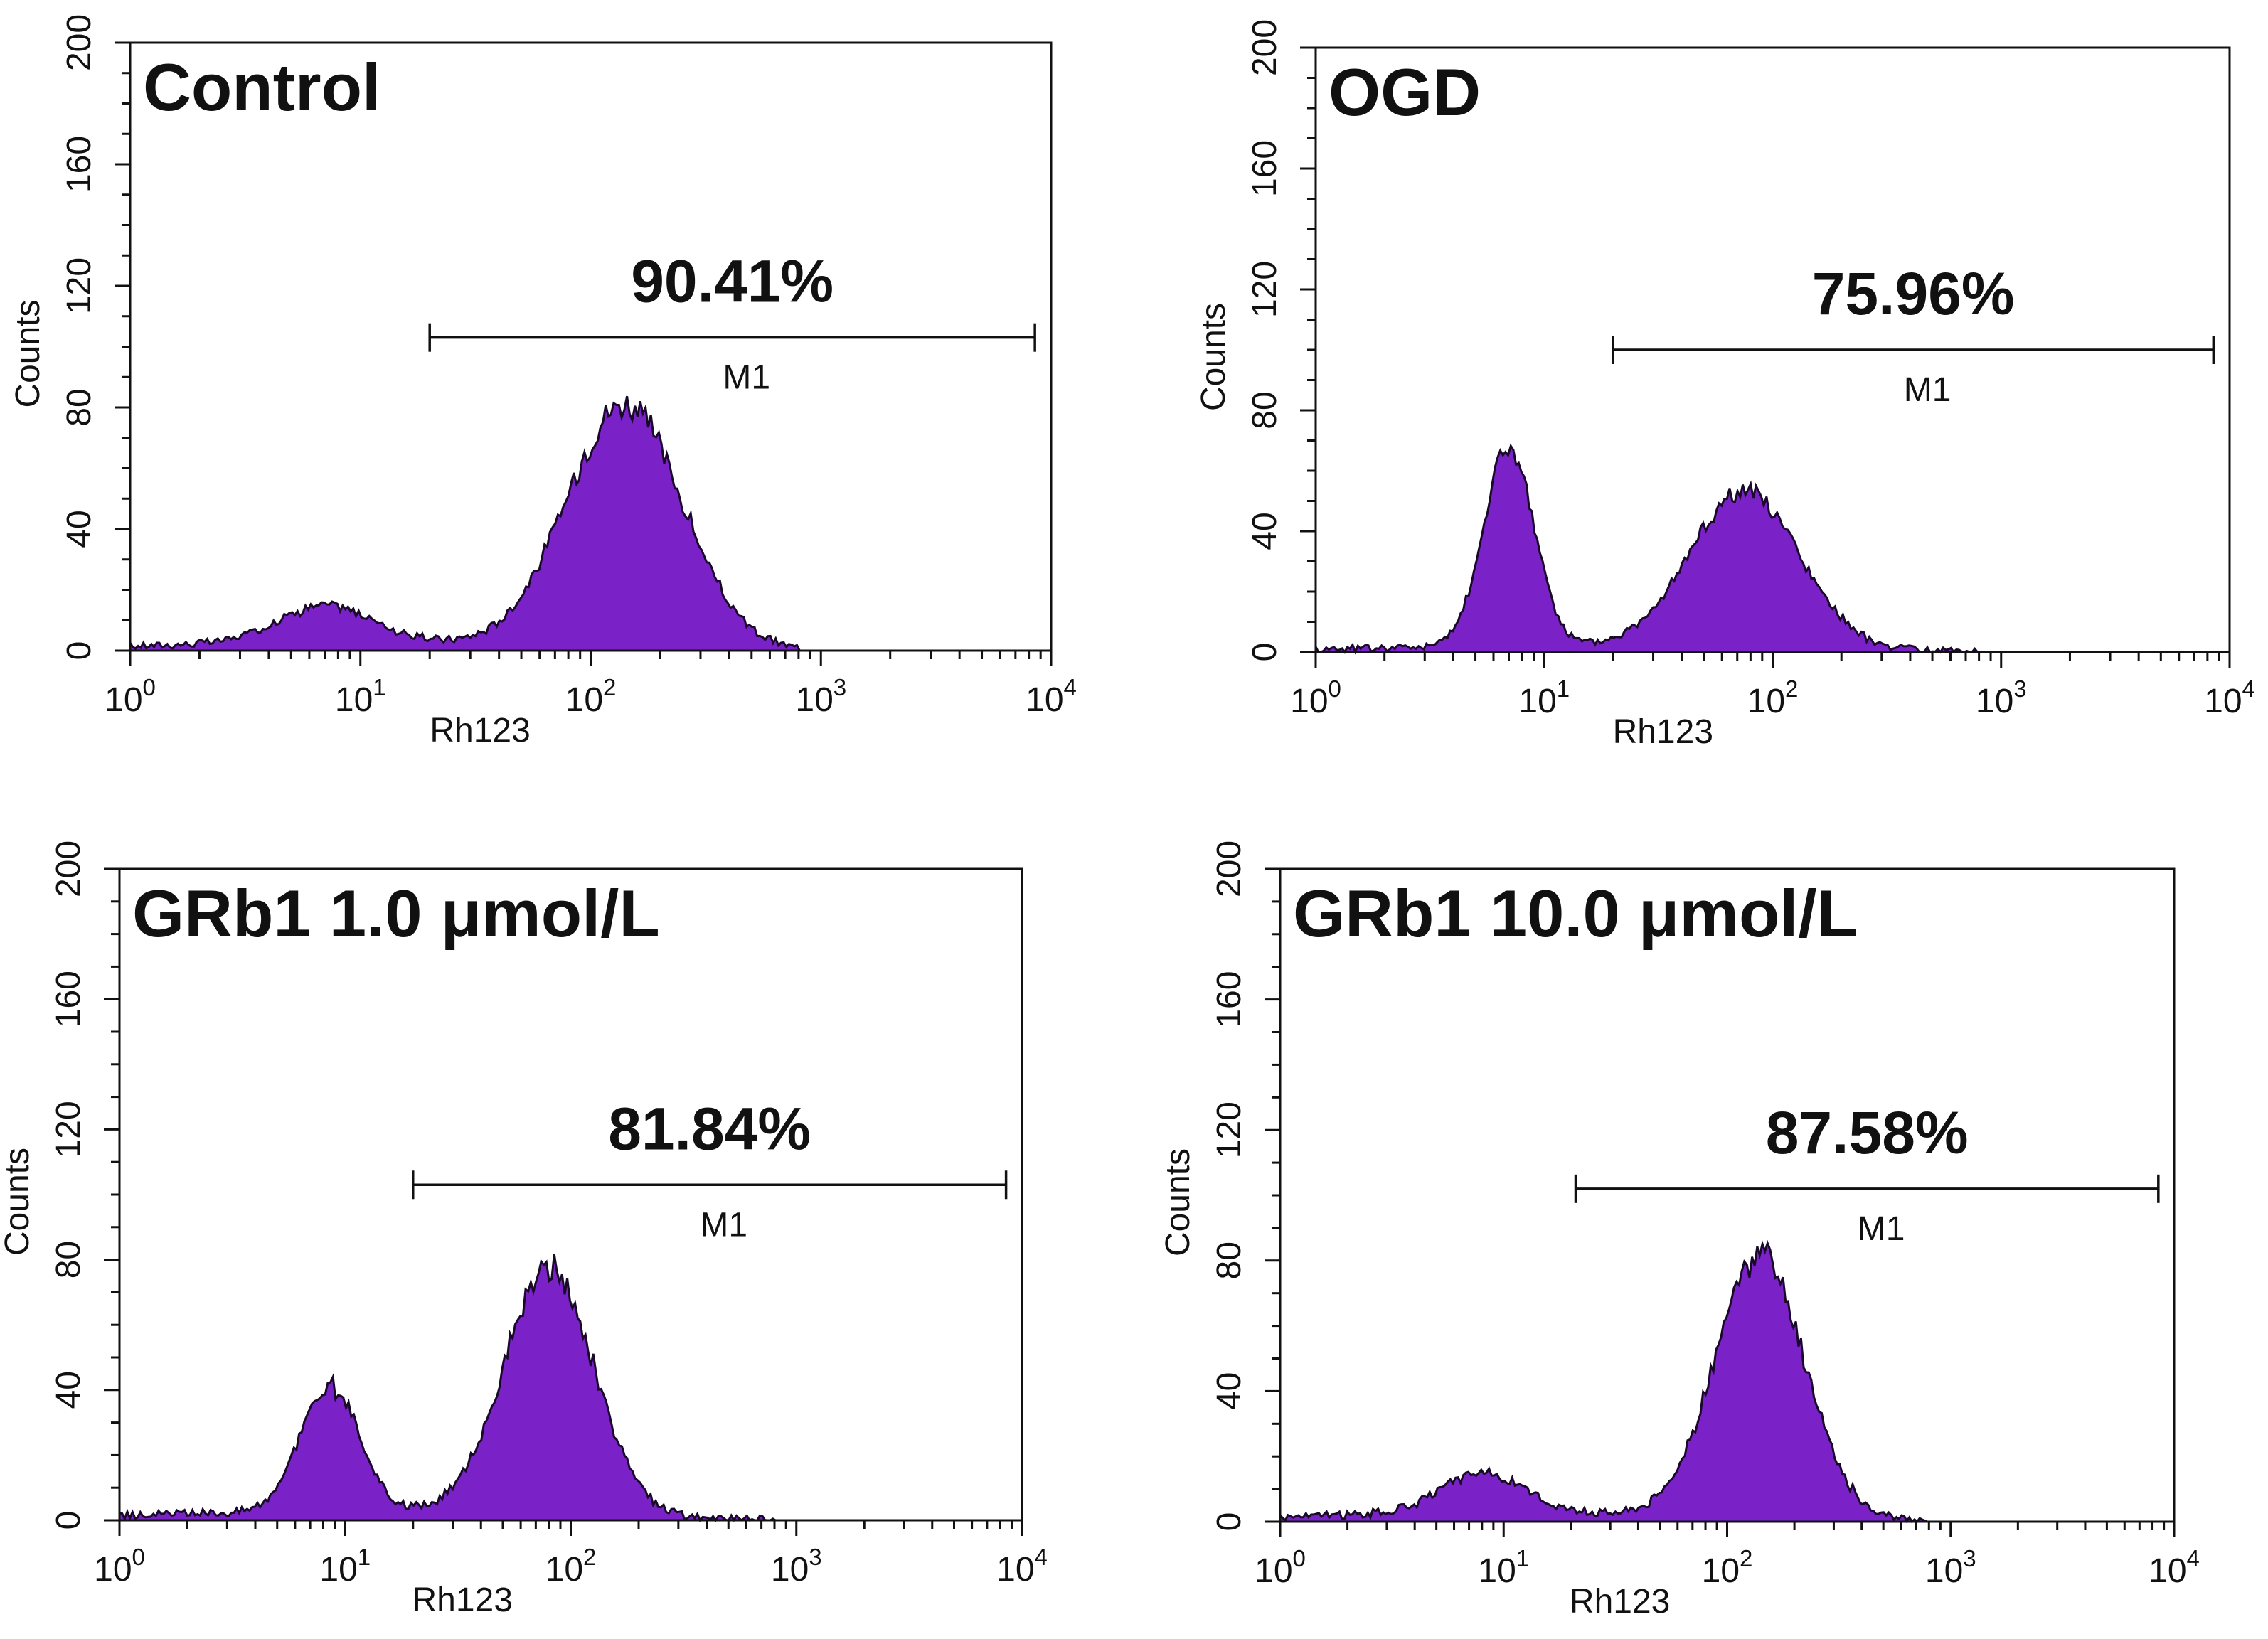  Describe the element at coordinates (732, 281) in the screenshot. I see `marker-percent-label: 90.41%` at that location.